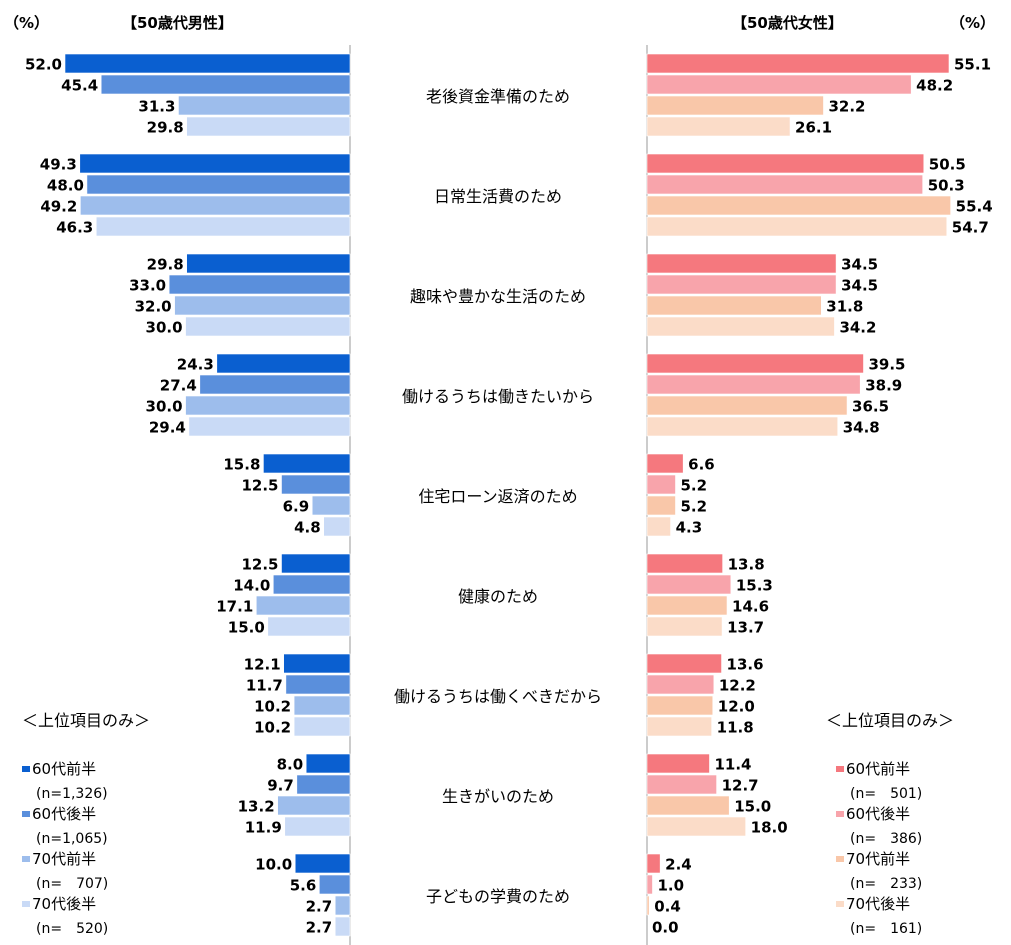  What do you see at coordinates (745, 628) in the screenshot?
I see `data-label: 13.7` at bounding box center [745, 628].